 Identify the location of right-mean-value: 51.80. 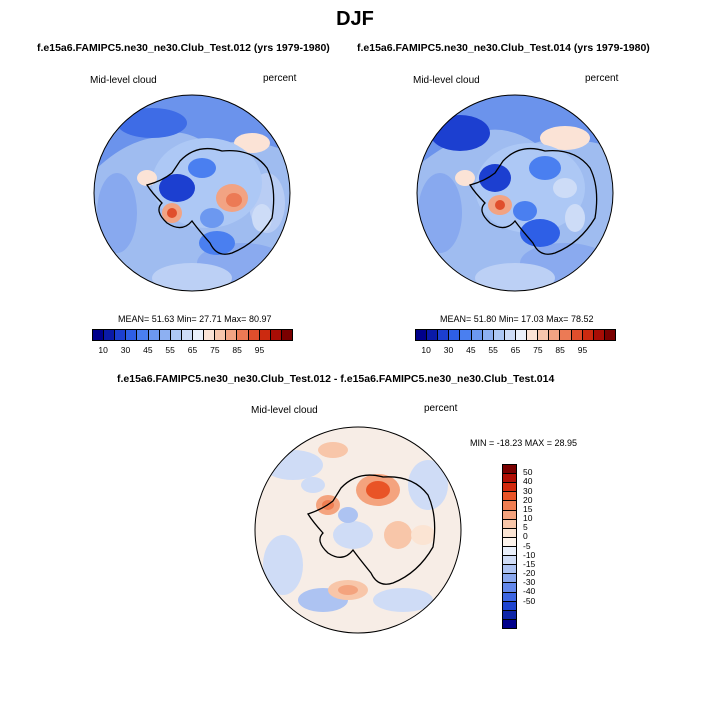
(485, 319).